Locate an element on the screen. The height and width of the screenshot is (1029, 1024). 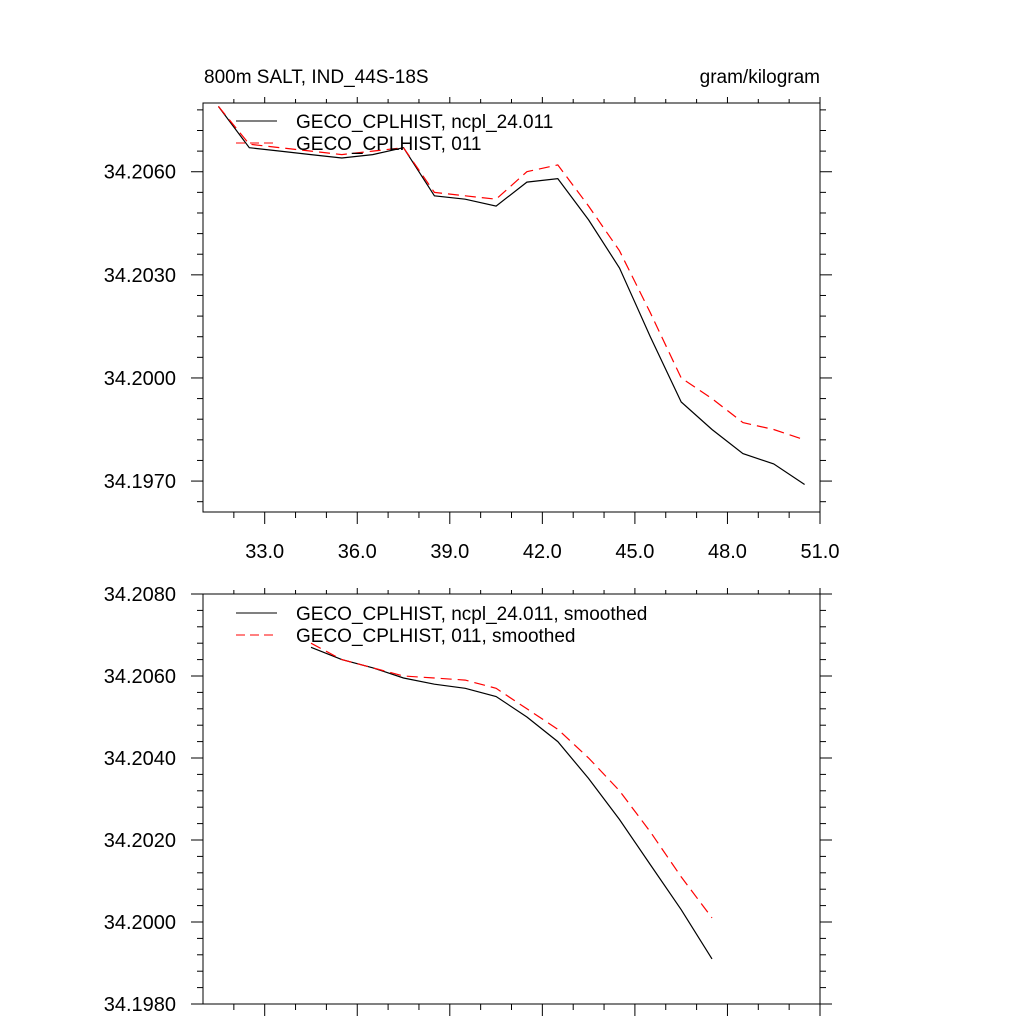
bottom-legend-label-0: GECO_CPLHIST, ncpl_24.011, smoothed is located at coordinates (471, 614).